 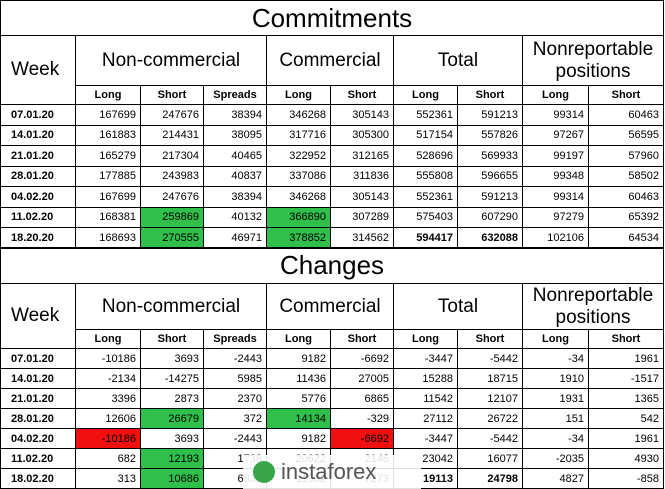 What do you see at coordinates (490, 418) in the screenshot?
I see `value-cell: 26722` at bounding box center [490, 418].